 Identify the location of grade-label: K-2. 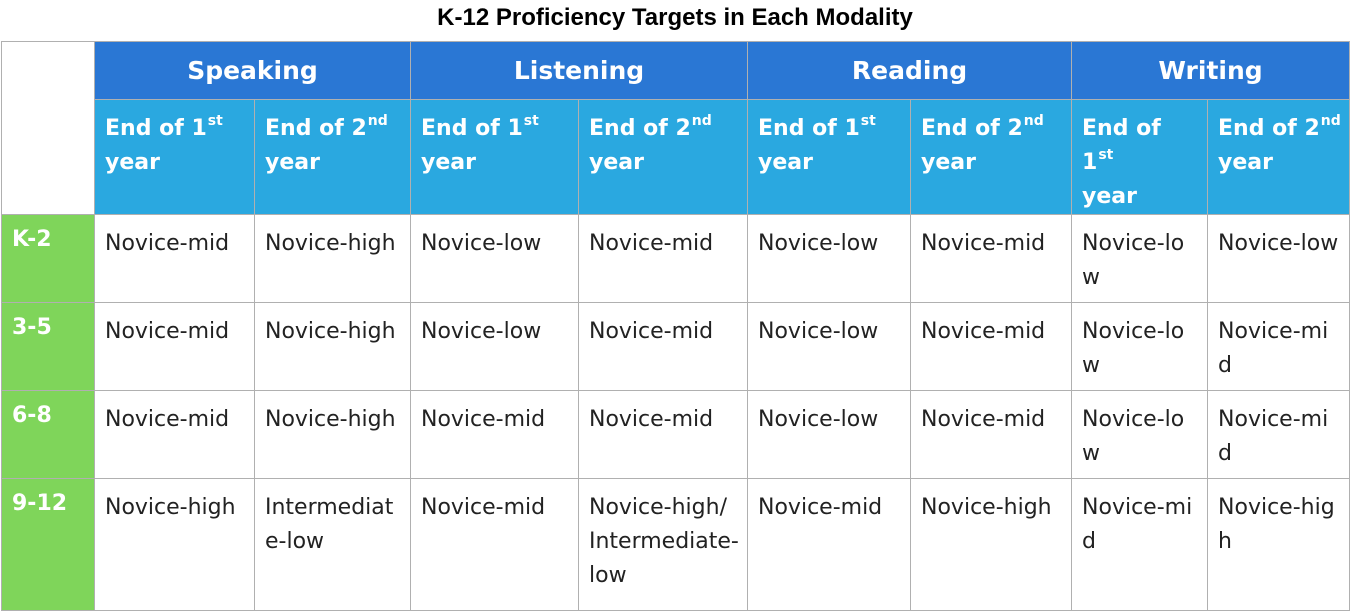
(48, 258).